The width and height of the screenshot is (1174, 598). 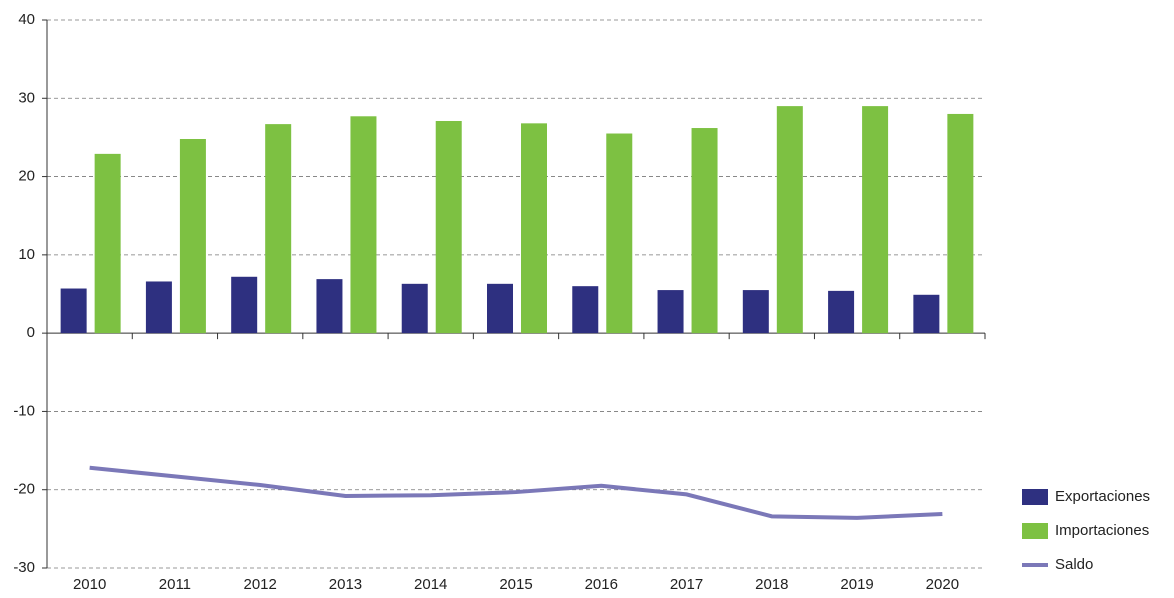 What do you see at coordinates (345, 584) in the screenshot?
I see `x-tick-label: 2013` at bounding box center [345, 584].